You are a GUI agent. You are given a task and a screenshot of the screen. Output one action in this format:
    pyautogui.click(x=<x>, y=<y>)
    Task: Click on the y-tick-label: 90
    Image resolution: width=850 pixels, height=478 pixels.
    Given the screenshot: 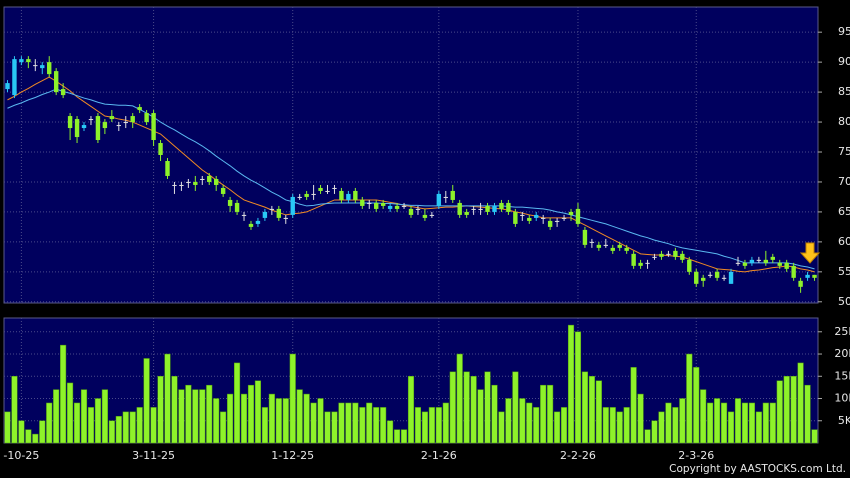 What is the action you would take?
    pyautogui.click(x=844, y=61)
    